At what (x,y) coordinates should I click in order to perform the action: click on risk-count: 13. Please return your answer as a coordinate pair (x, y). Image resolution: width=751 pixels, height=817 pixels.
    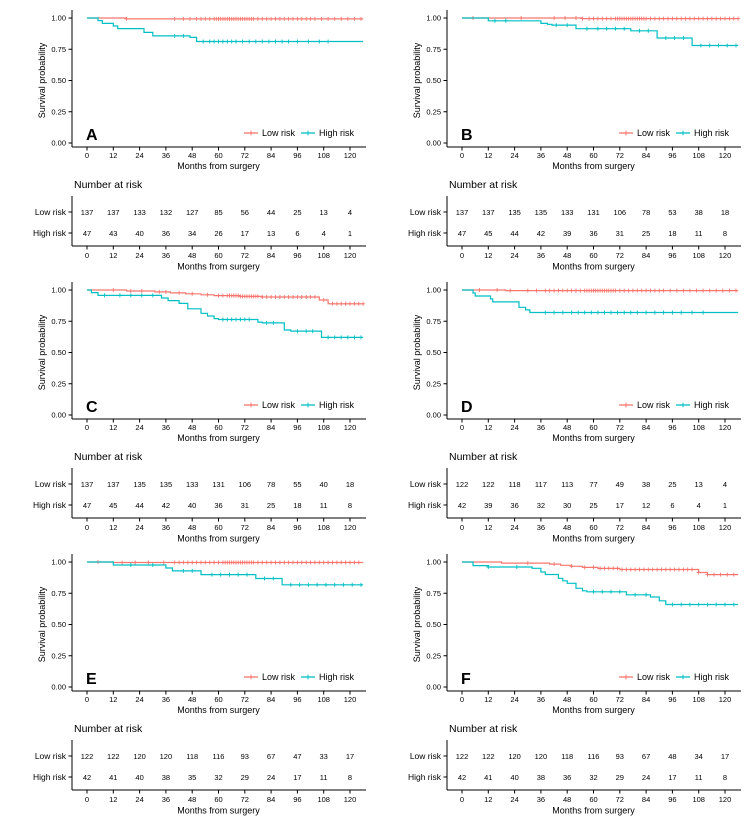
    Looking at the image, I should click on (324, 212).